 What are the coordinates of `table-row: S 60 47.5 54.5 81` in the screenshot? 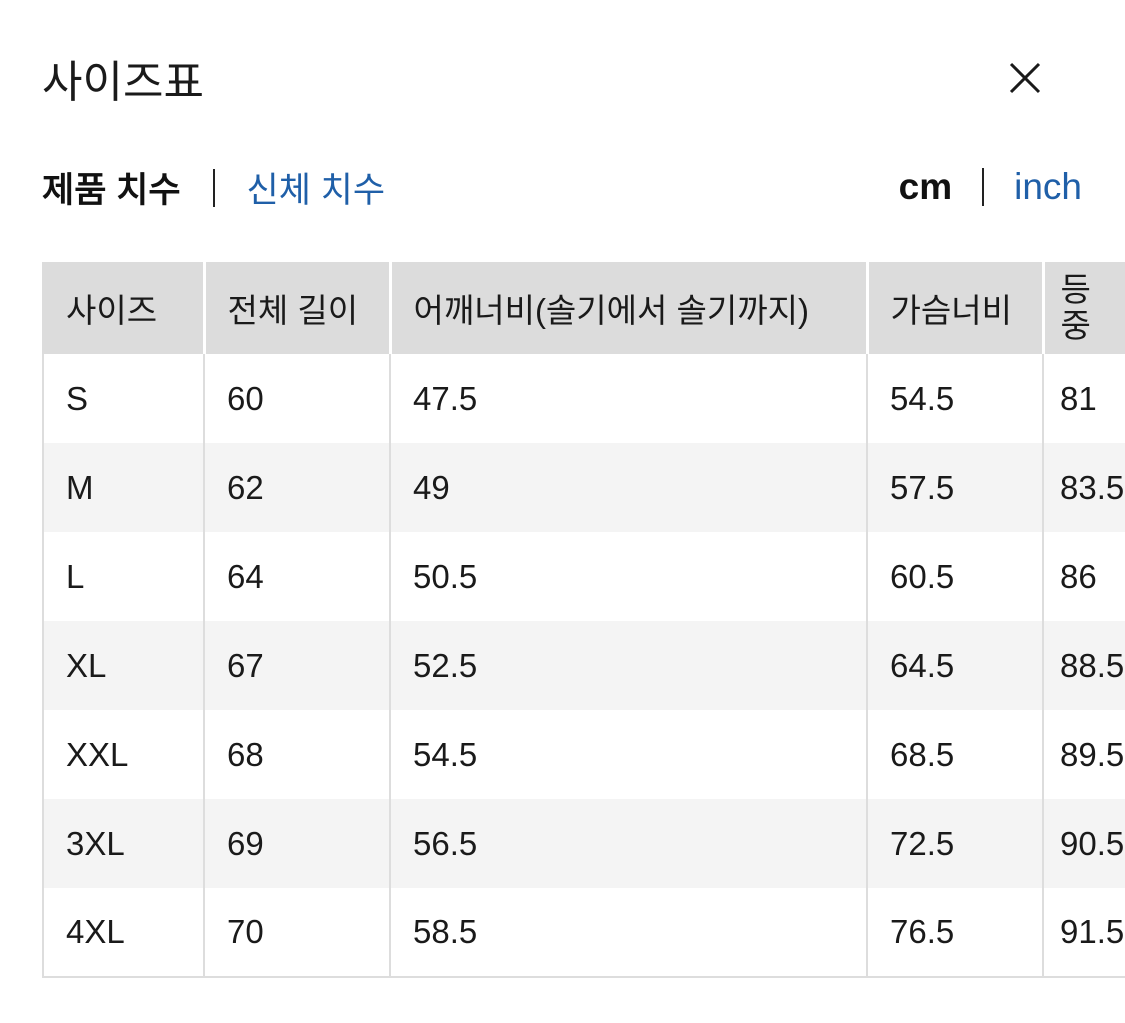 It's located at (583, 398).